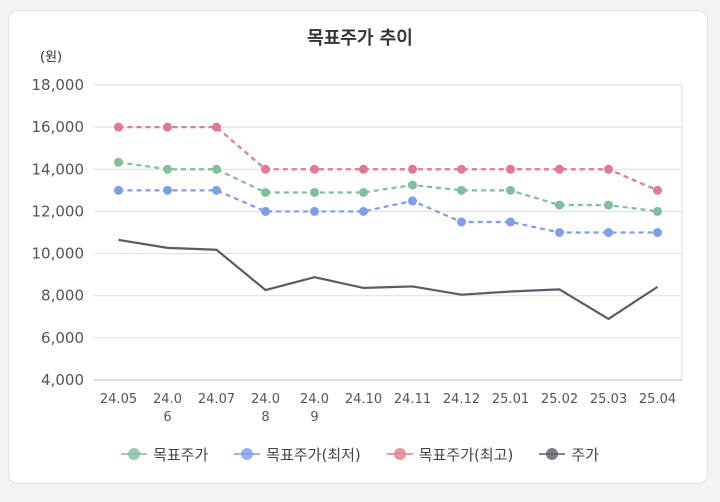  Describe the element at coordinates (569, 454) in the screenshot. I see `legend-item: 주가` at that location.